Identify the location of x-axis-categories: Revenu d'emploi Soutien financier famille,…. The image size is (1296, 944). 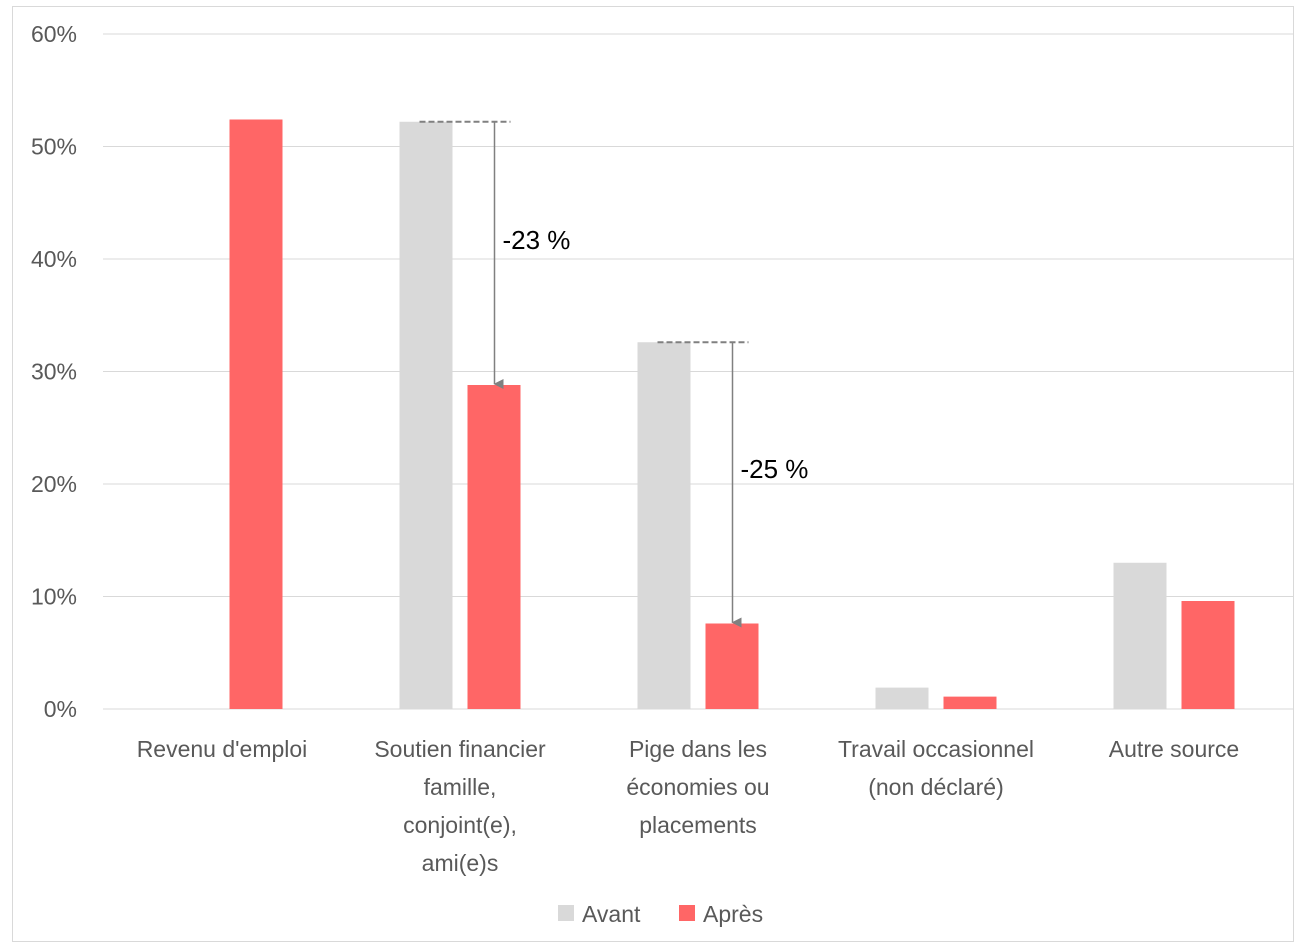
(688, 806).